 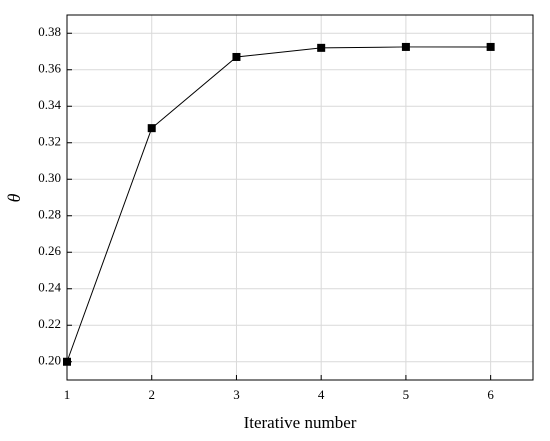 What do you see at coordinates (49, 177) in the screenshot?
I see `y-tick-label: 0.30` at bounding box center [49, 177].